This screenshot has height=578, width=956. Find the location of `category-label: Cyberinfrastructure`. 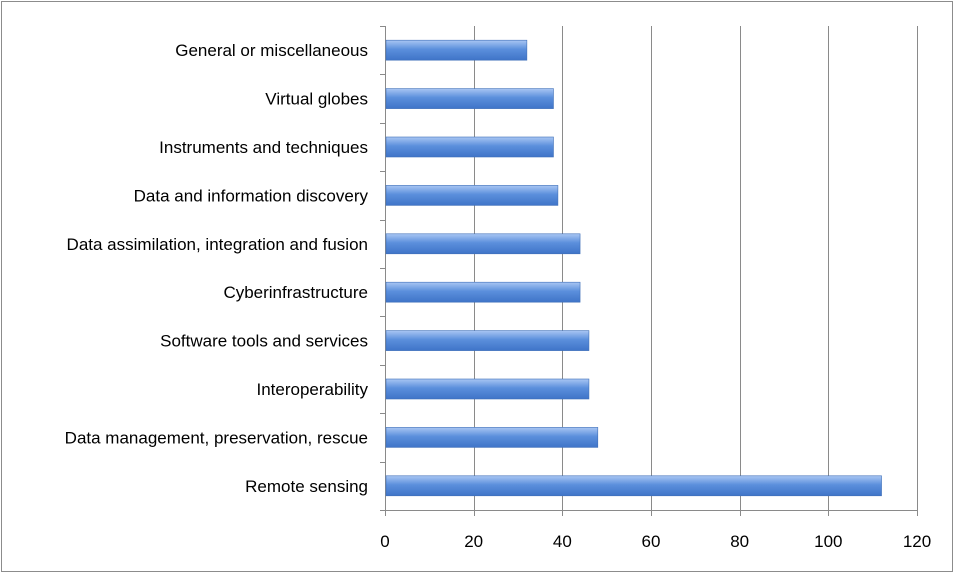

category-label: Cyberinfrastructure is located at coordinates (295, 292).